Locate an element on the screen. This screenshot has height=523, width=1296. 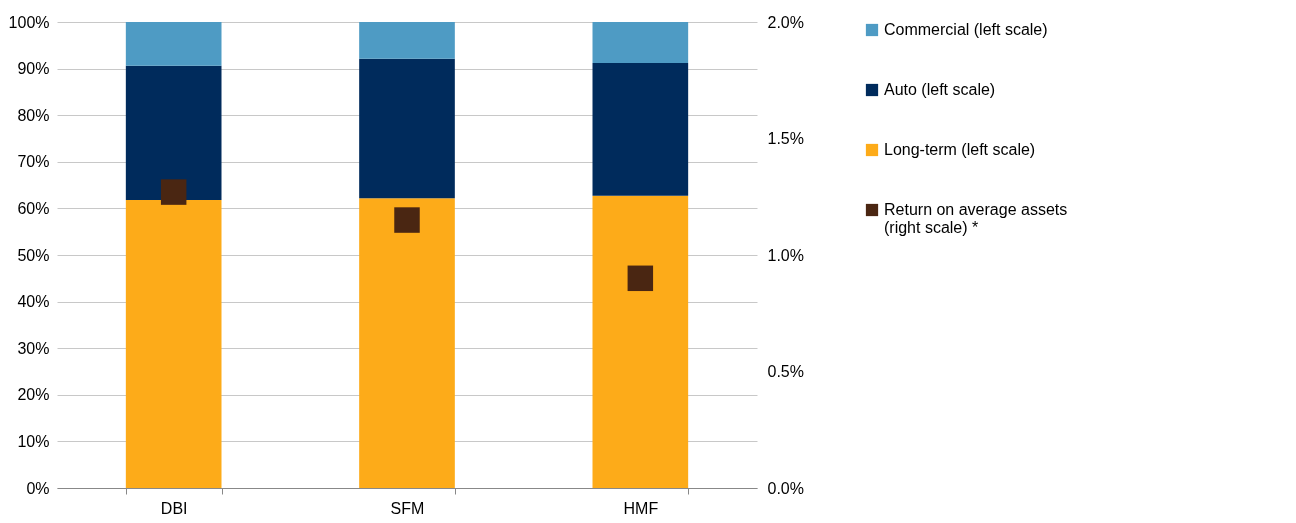
legend-label: Auto (left scale) is located at coordinates (940, 89).